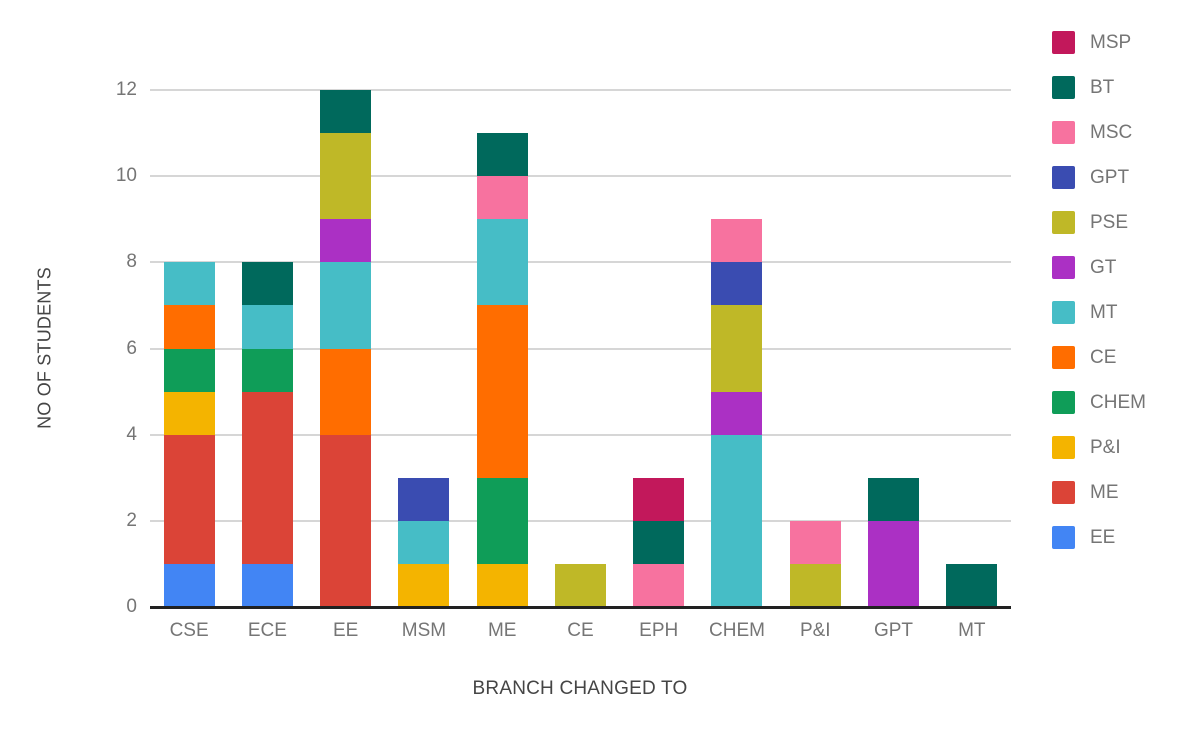 The width and height of the screenshot is (1200, 742). I want to click on legend-label: CE, so click(1103, 357).